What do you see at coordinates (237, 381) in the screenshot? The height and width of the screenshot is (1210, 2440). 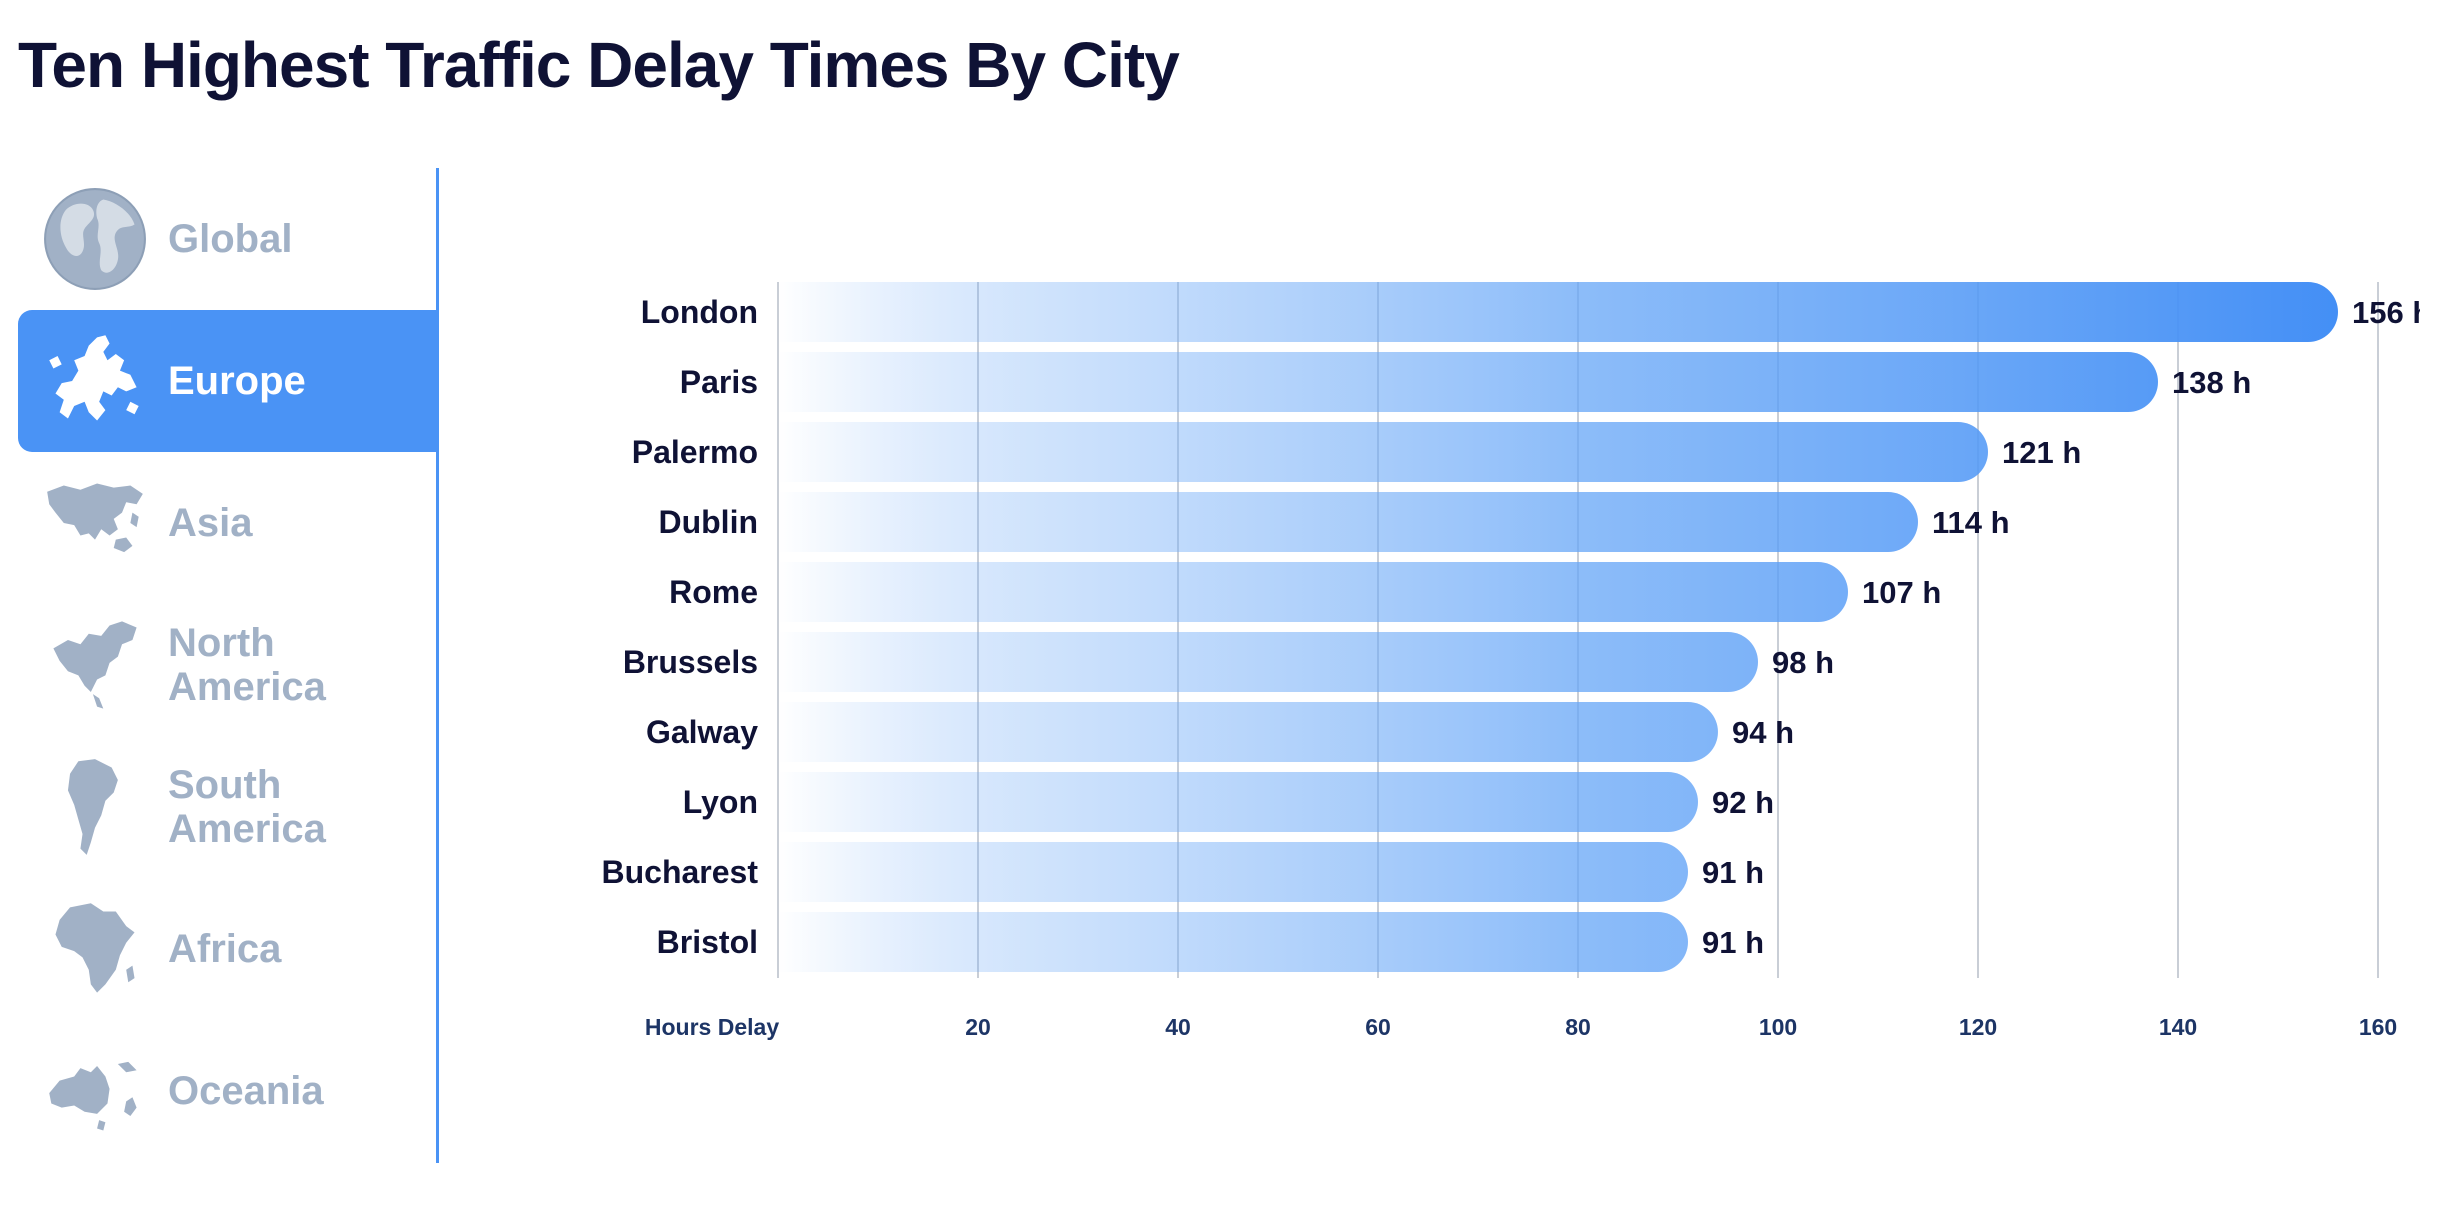 I see `sidebar-item-label: Europe` at bounding box center [237, 381].